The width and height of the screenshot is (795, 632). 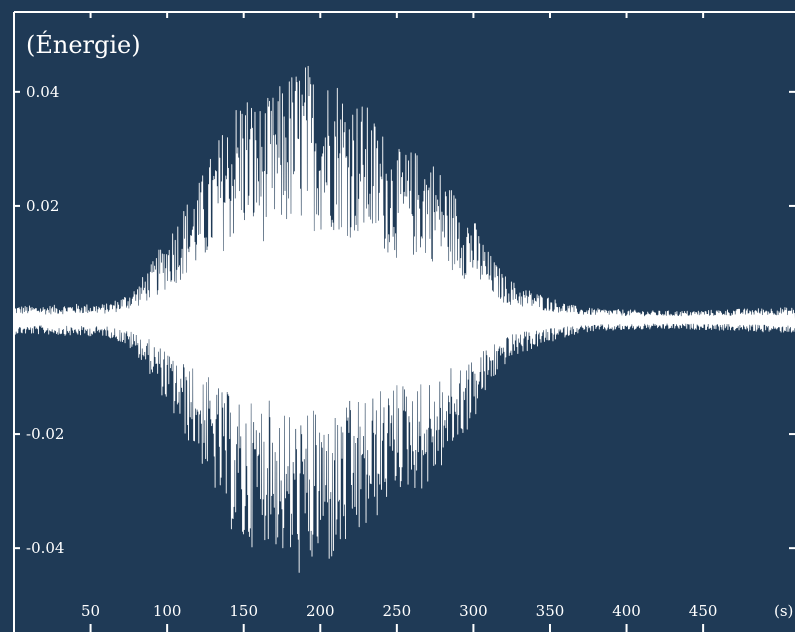 I want to click on y-tick-label: 0.04, so click(x=42, y=92).